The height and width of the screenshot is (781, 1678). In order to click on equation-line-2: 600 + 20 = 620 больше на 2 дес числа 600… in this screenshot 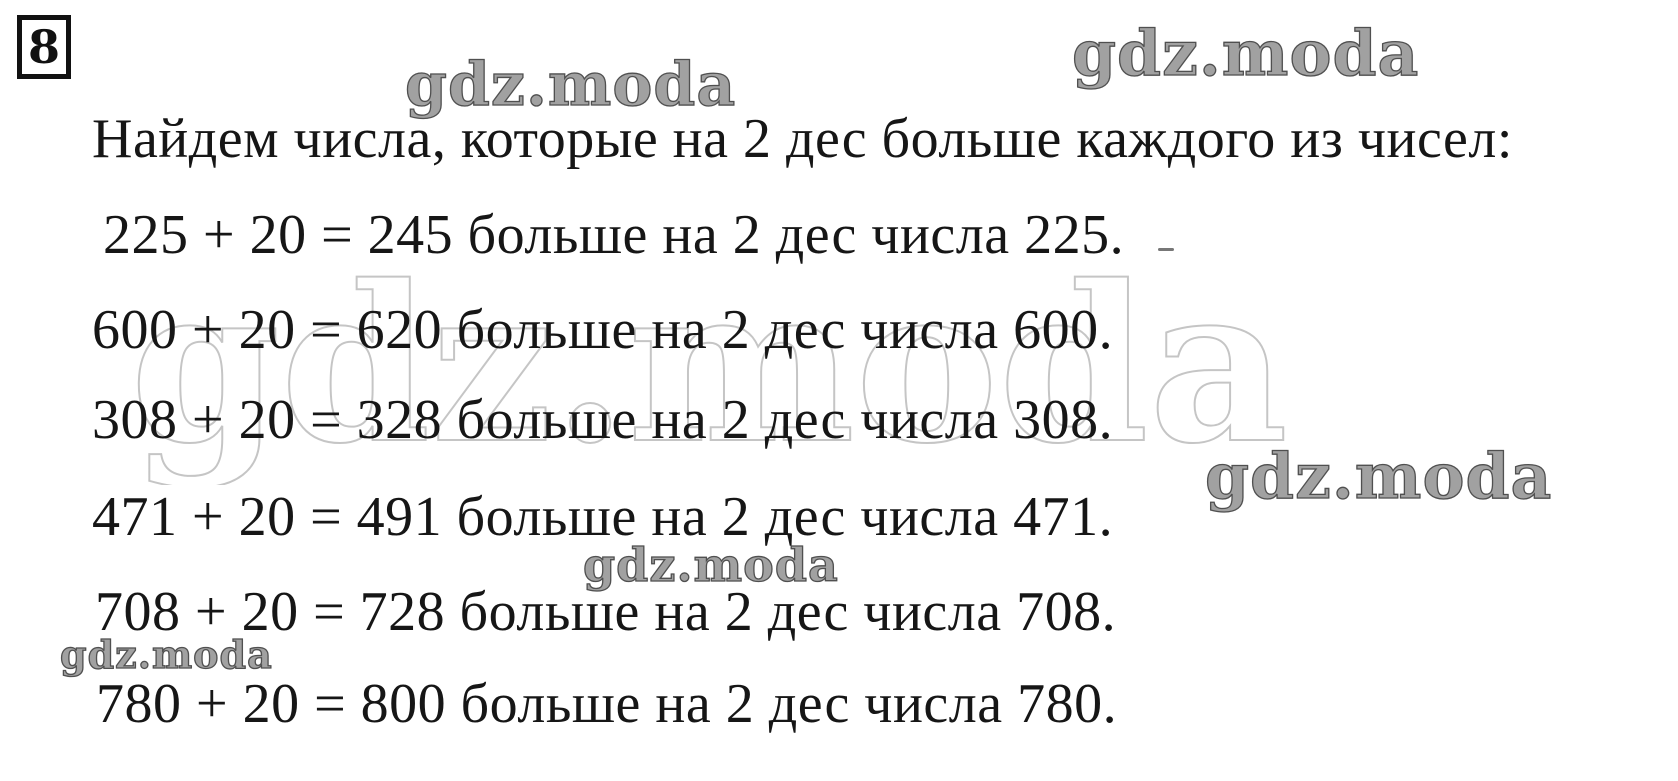, I will do `click(603, 330)`.